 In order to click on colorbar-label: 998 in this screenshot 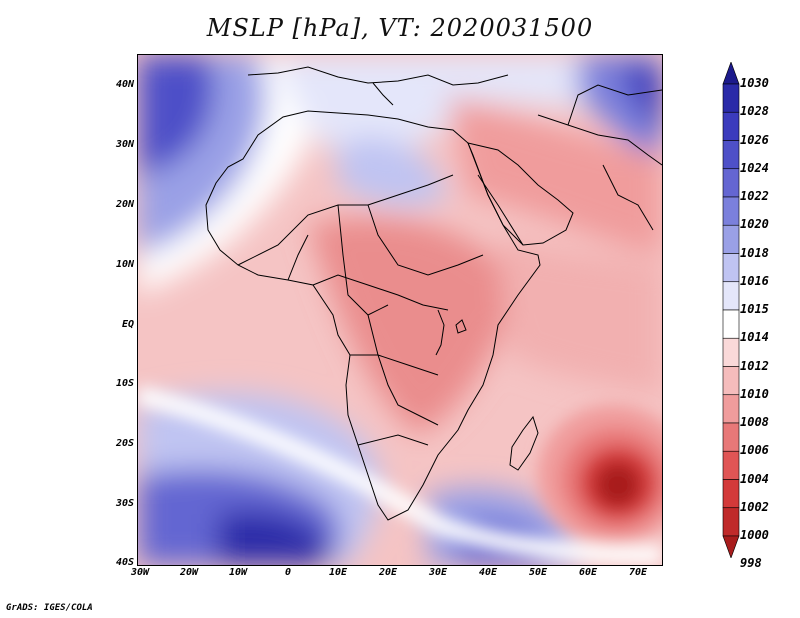, I will do `click(751, 563)`.